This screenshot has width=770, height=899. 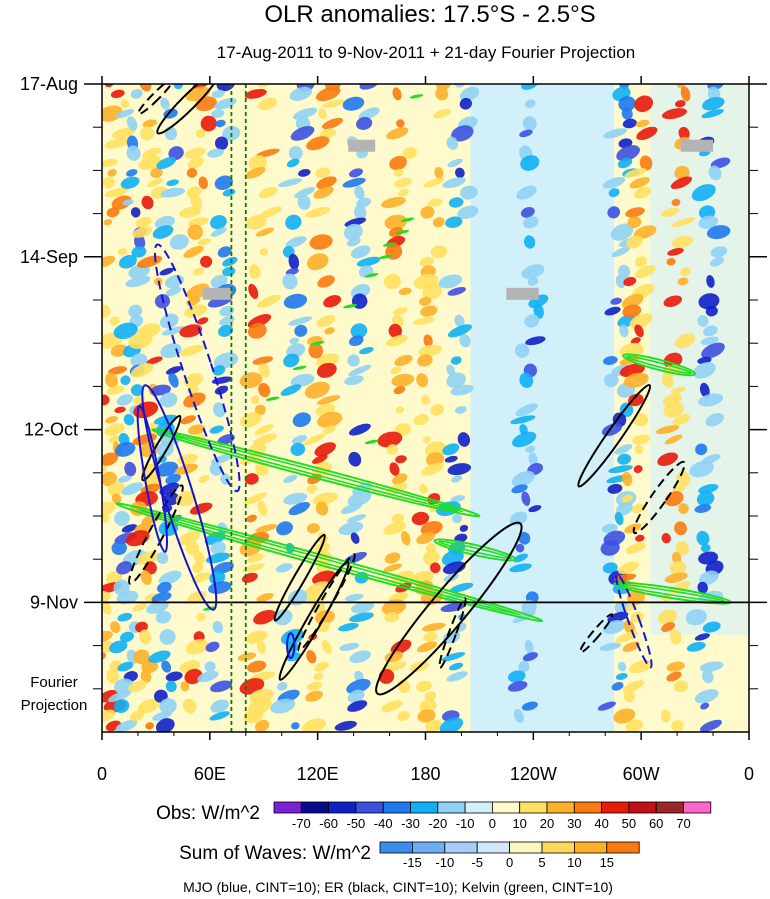 I want to click on obs-colorbar-level-label: 20, so click(x=547, y=823).